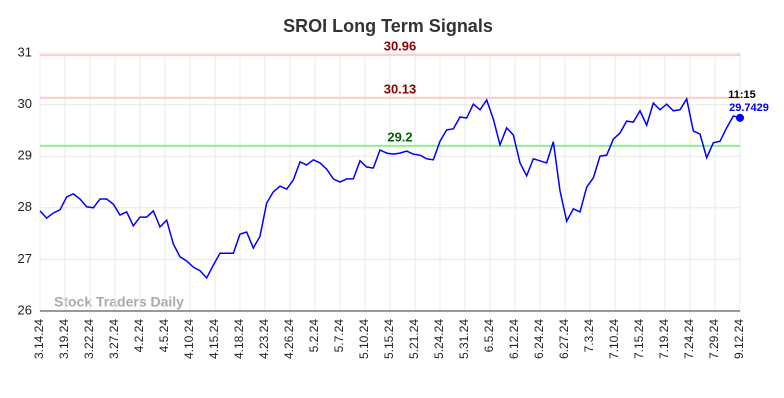  I want to click on x-tick-label: 5.21.24, so click(414, 339).